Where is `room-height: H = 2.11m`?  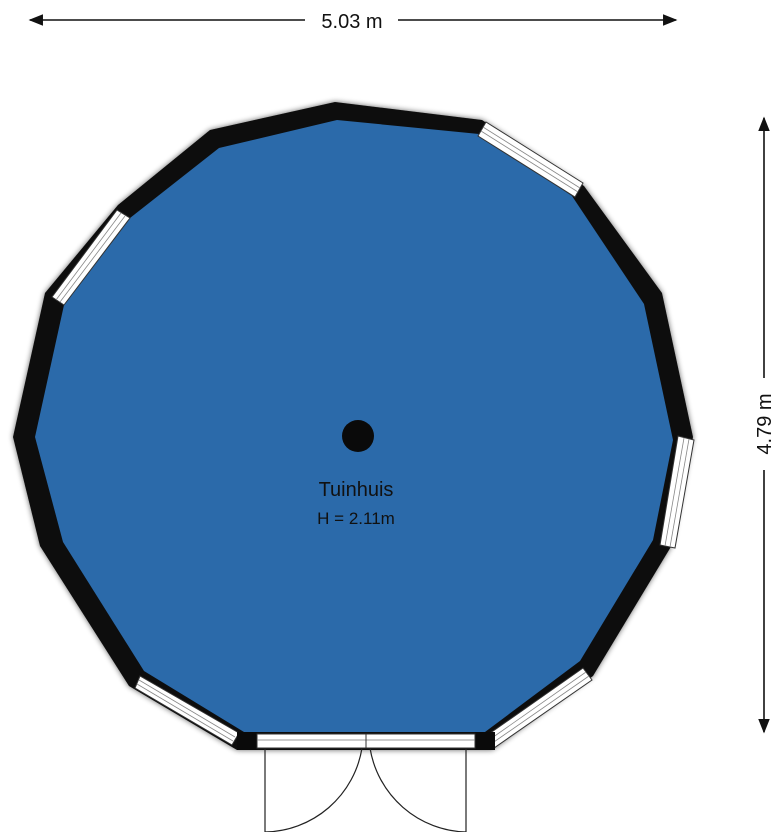
room-height: H = 2.11m is located at coordinates (356, 518).